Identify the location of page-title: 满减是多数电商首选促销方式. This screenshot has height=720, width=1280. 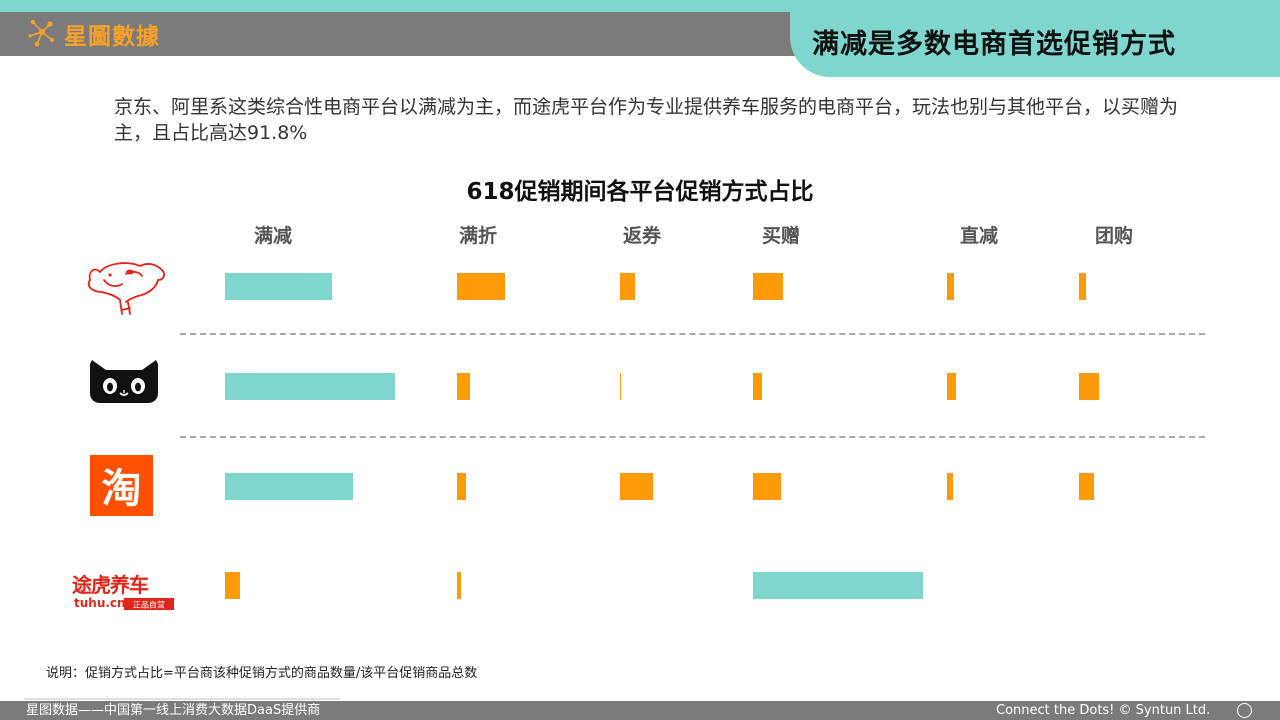
(994, 44).